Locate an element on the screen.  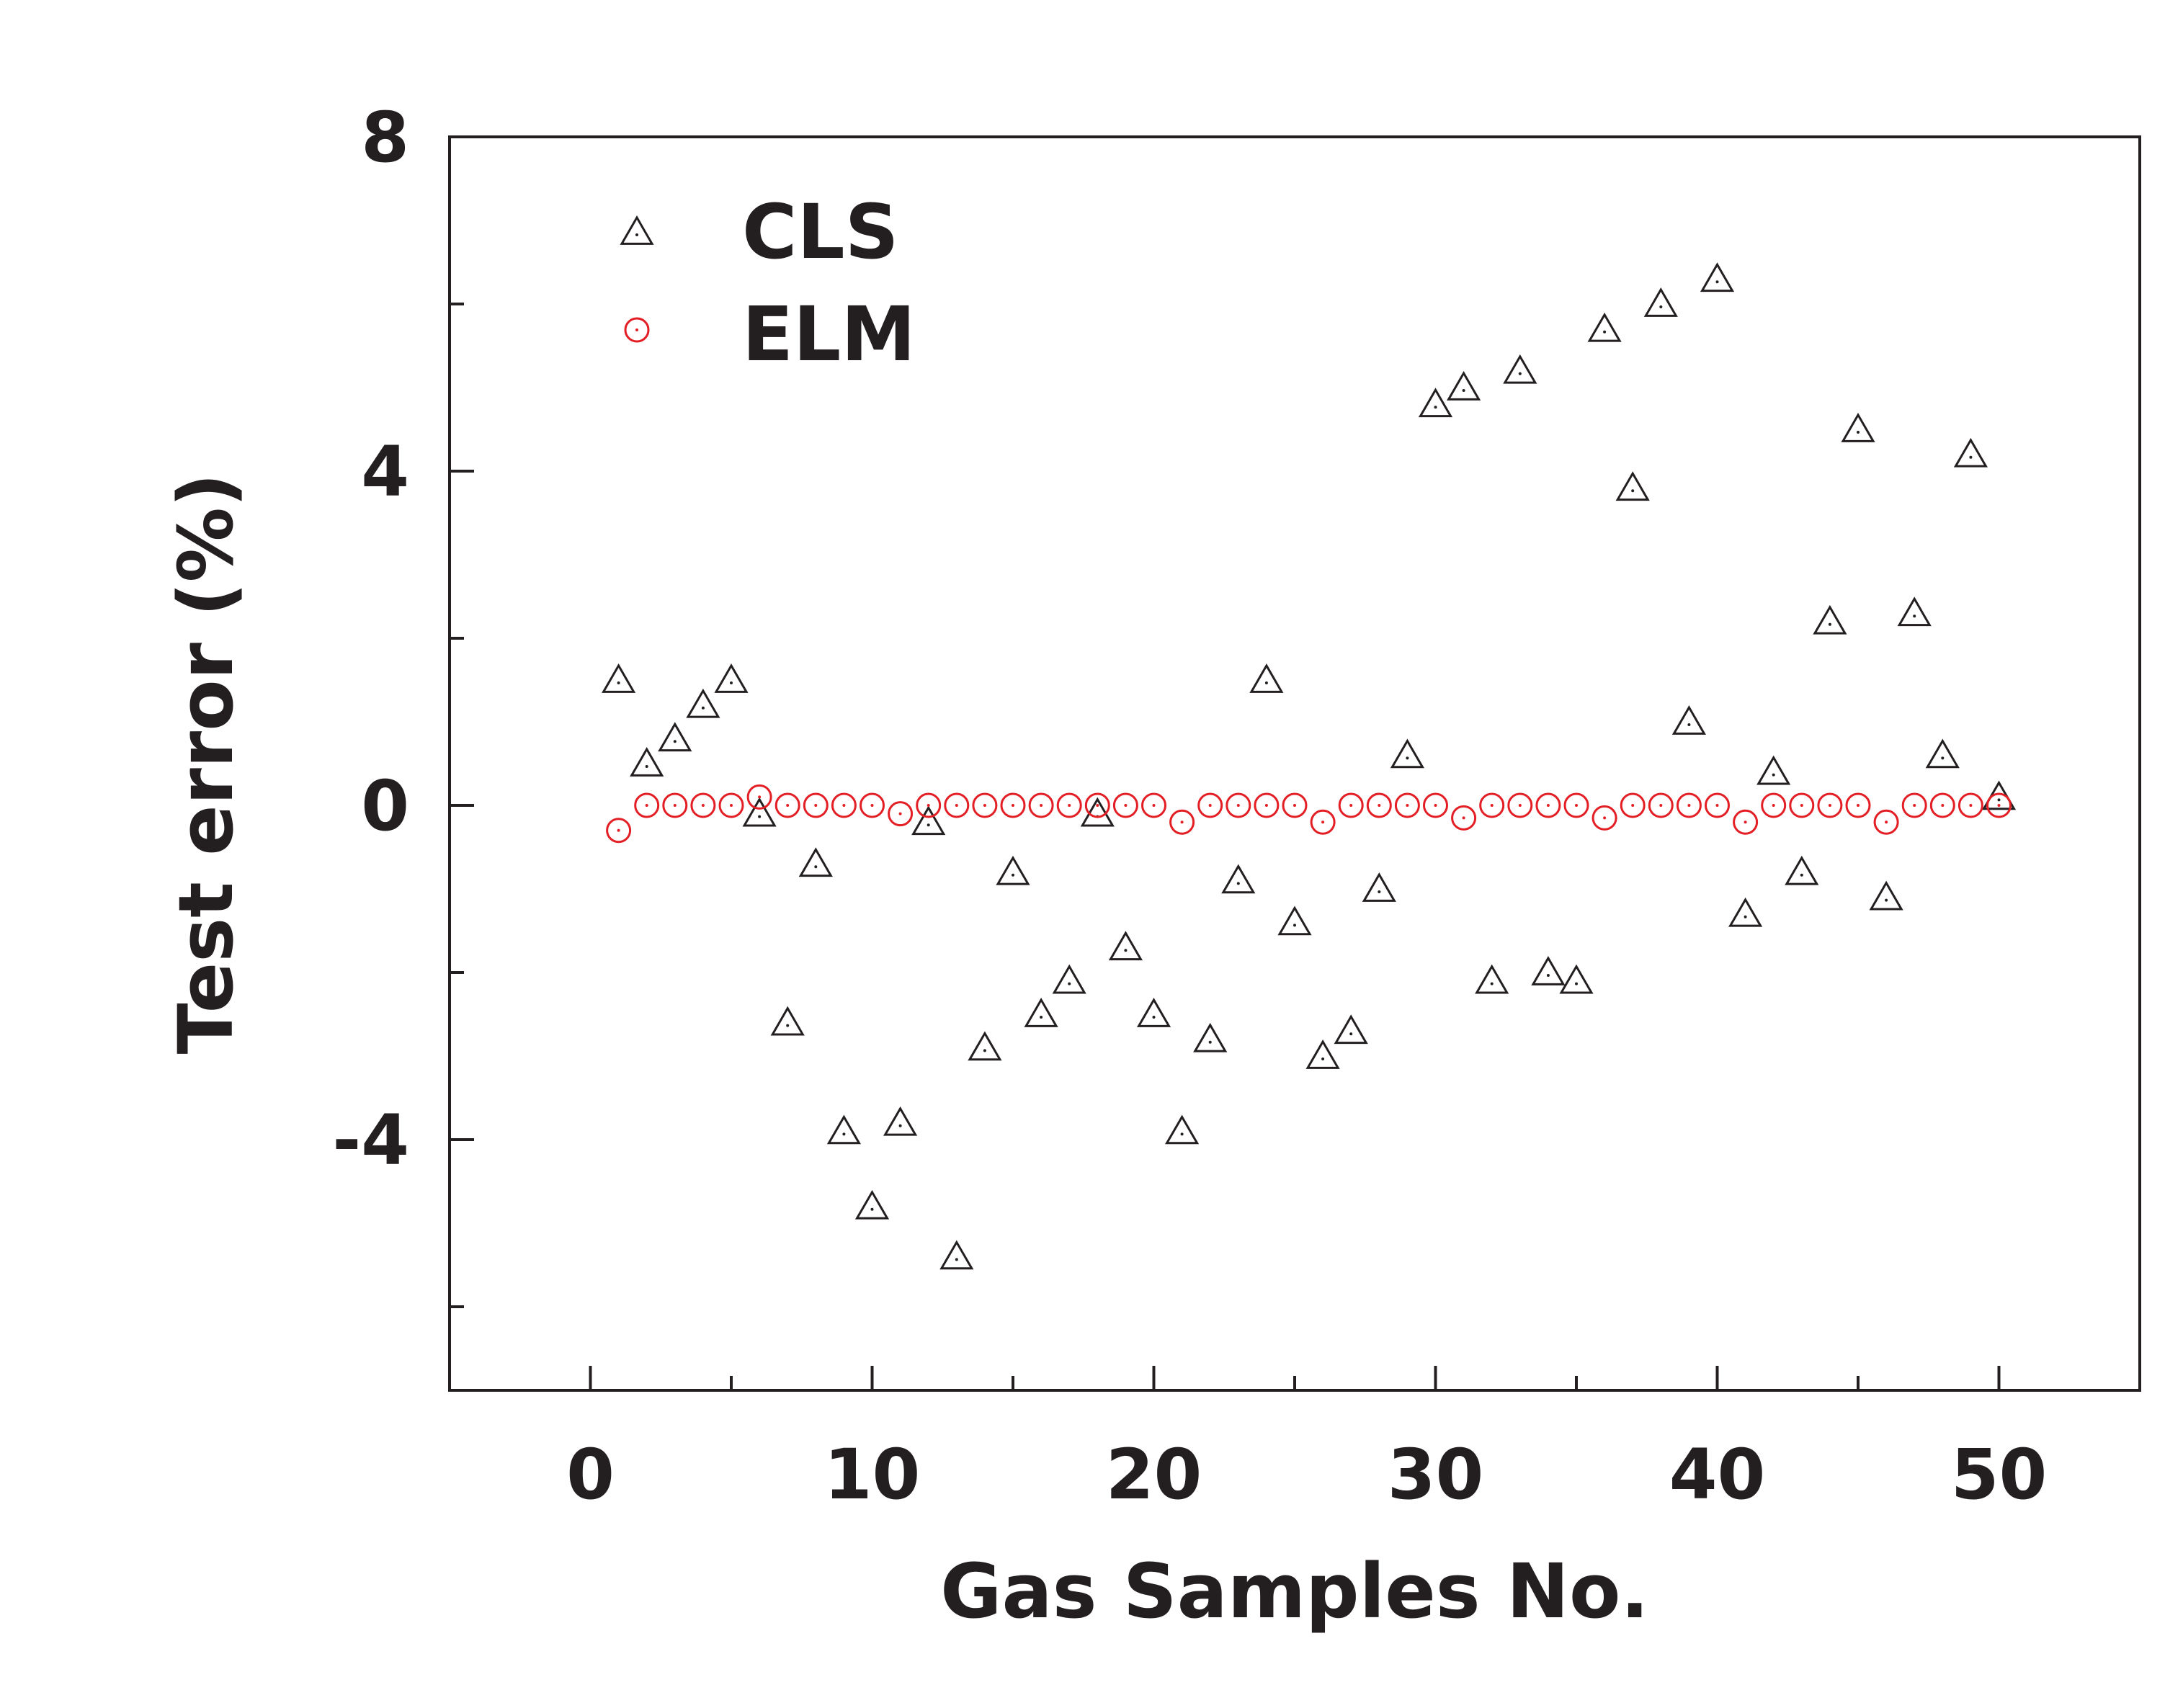
y-tick-label-8: 8 is located at coordinates (385, 137).